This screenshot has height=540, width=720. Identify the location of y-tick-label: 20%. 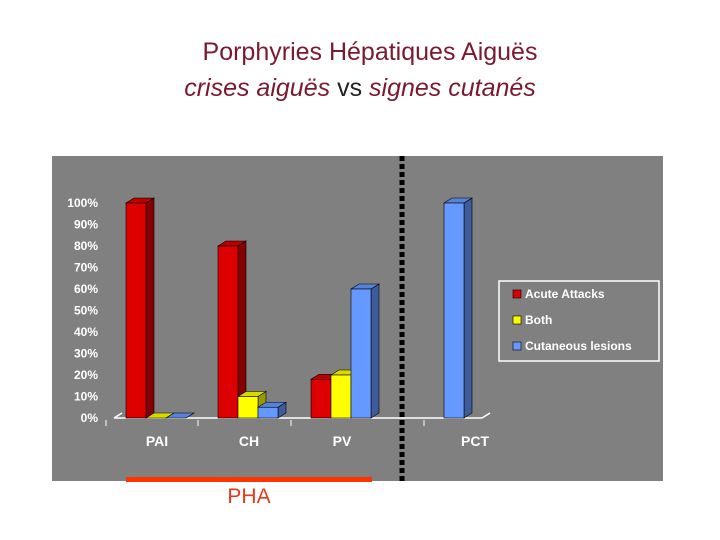
(86, 375).